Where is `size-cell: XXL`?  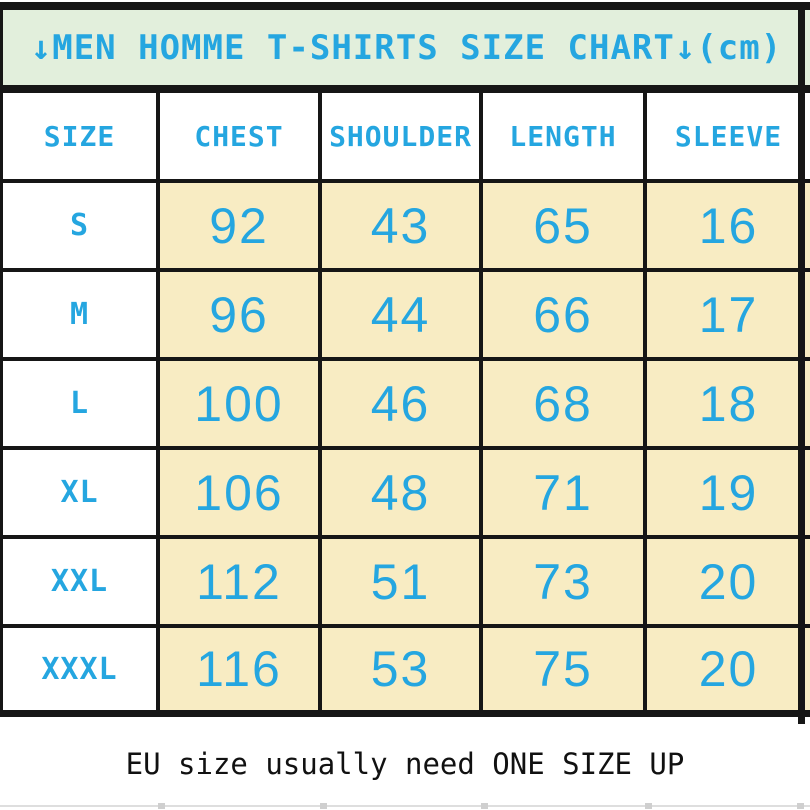
size-cell: XXL is located at coordinates (81, 583).